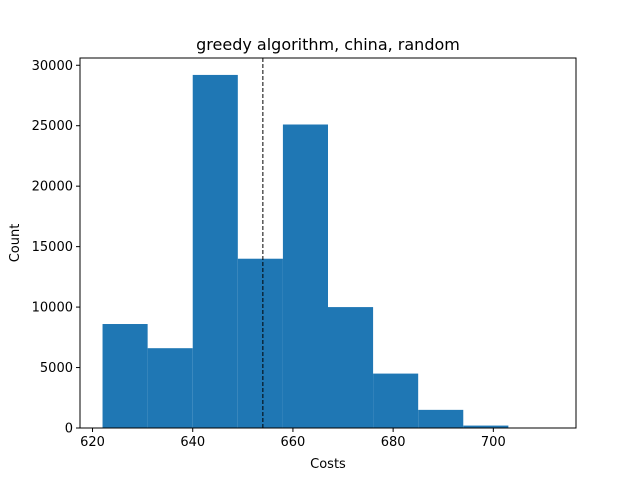 Image resolution: width=640 pixels, height=480 pixels. What do you see at coordinates (328, 464) in the screenshot?
I see `x-axis-label: Costs` at bounding box center [328, 464].